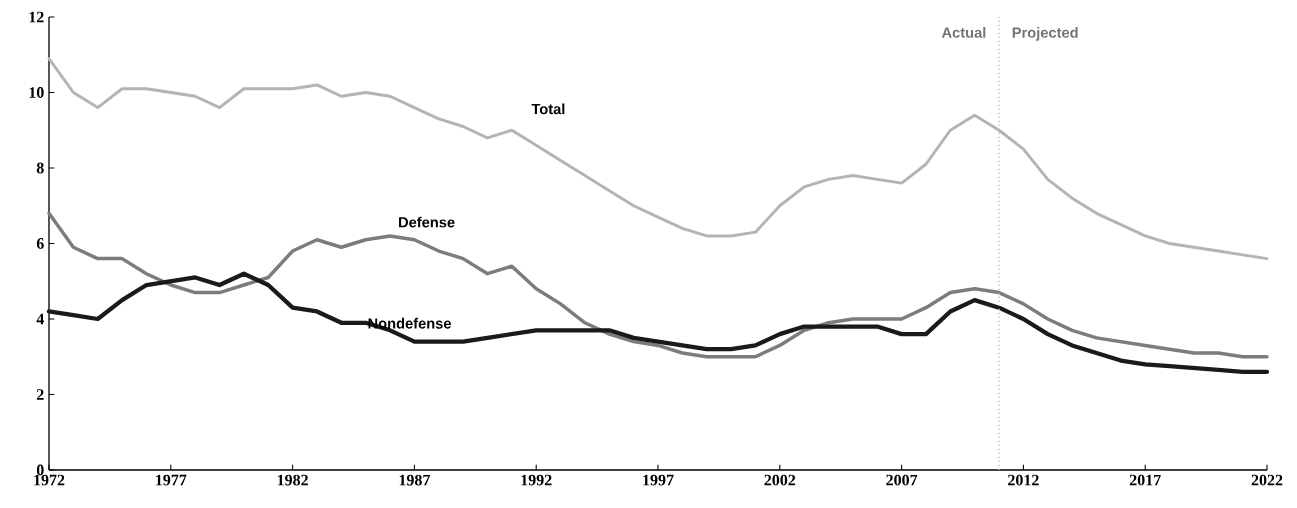  Describe the element at coordinates (902, 480) in the screenshot. I see `x-tick-label: 2007` at that location.